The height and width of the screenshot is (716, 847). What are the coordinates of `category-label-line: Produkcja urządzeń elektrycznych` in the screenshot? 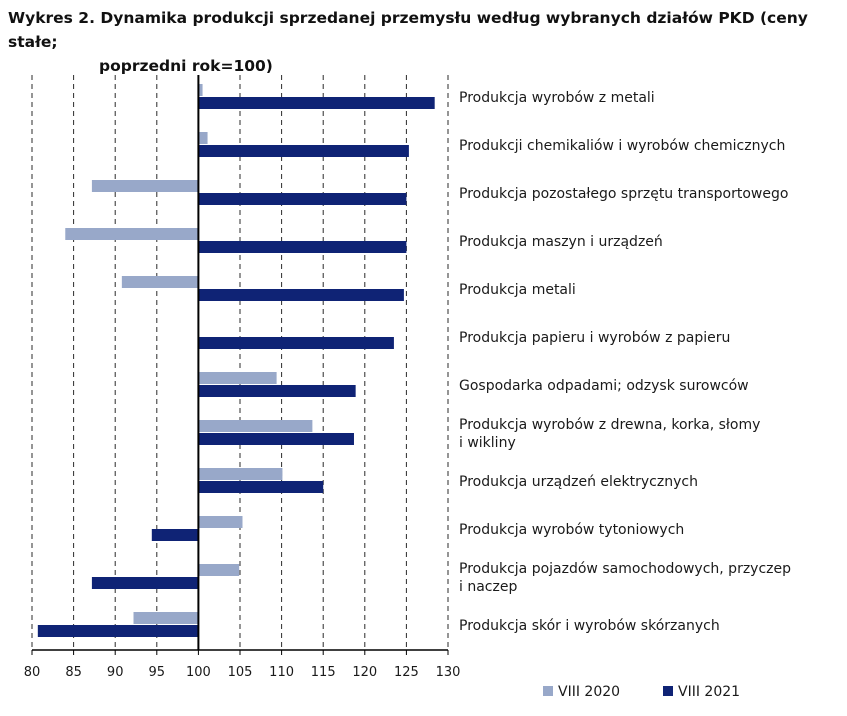 It's located at (578, 482).